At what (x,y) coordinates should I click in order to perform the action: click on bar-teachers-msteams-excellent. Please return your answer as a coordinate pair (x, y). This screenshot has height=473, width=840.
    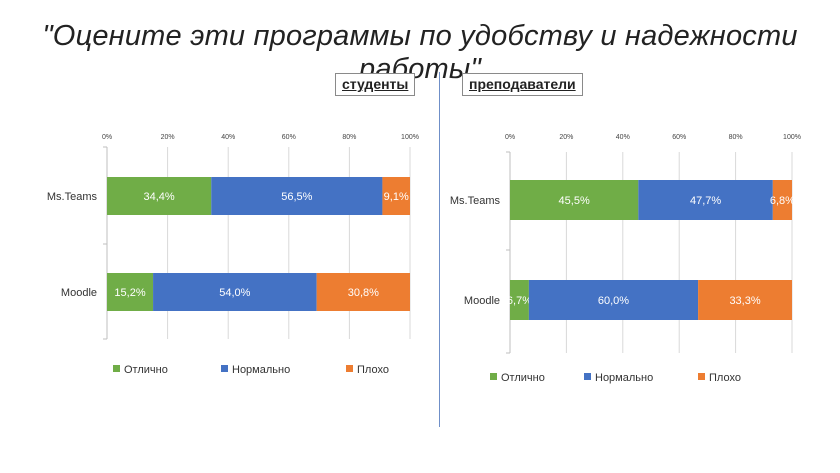
    Looking at the image, I should click on (574, 200).